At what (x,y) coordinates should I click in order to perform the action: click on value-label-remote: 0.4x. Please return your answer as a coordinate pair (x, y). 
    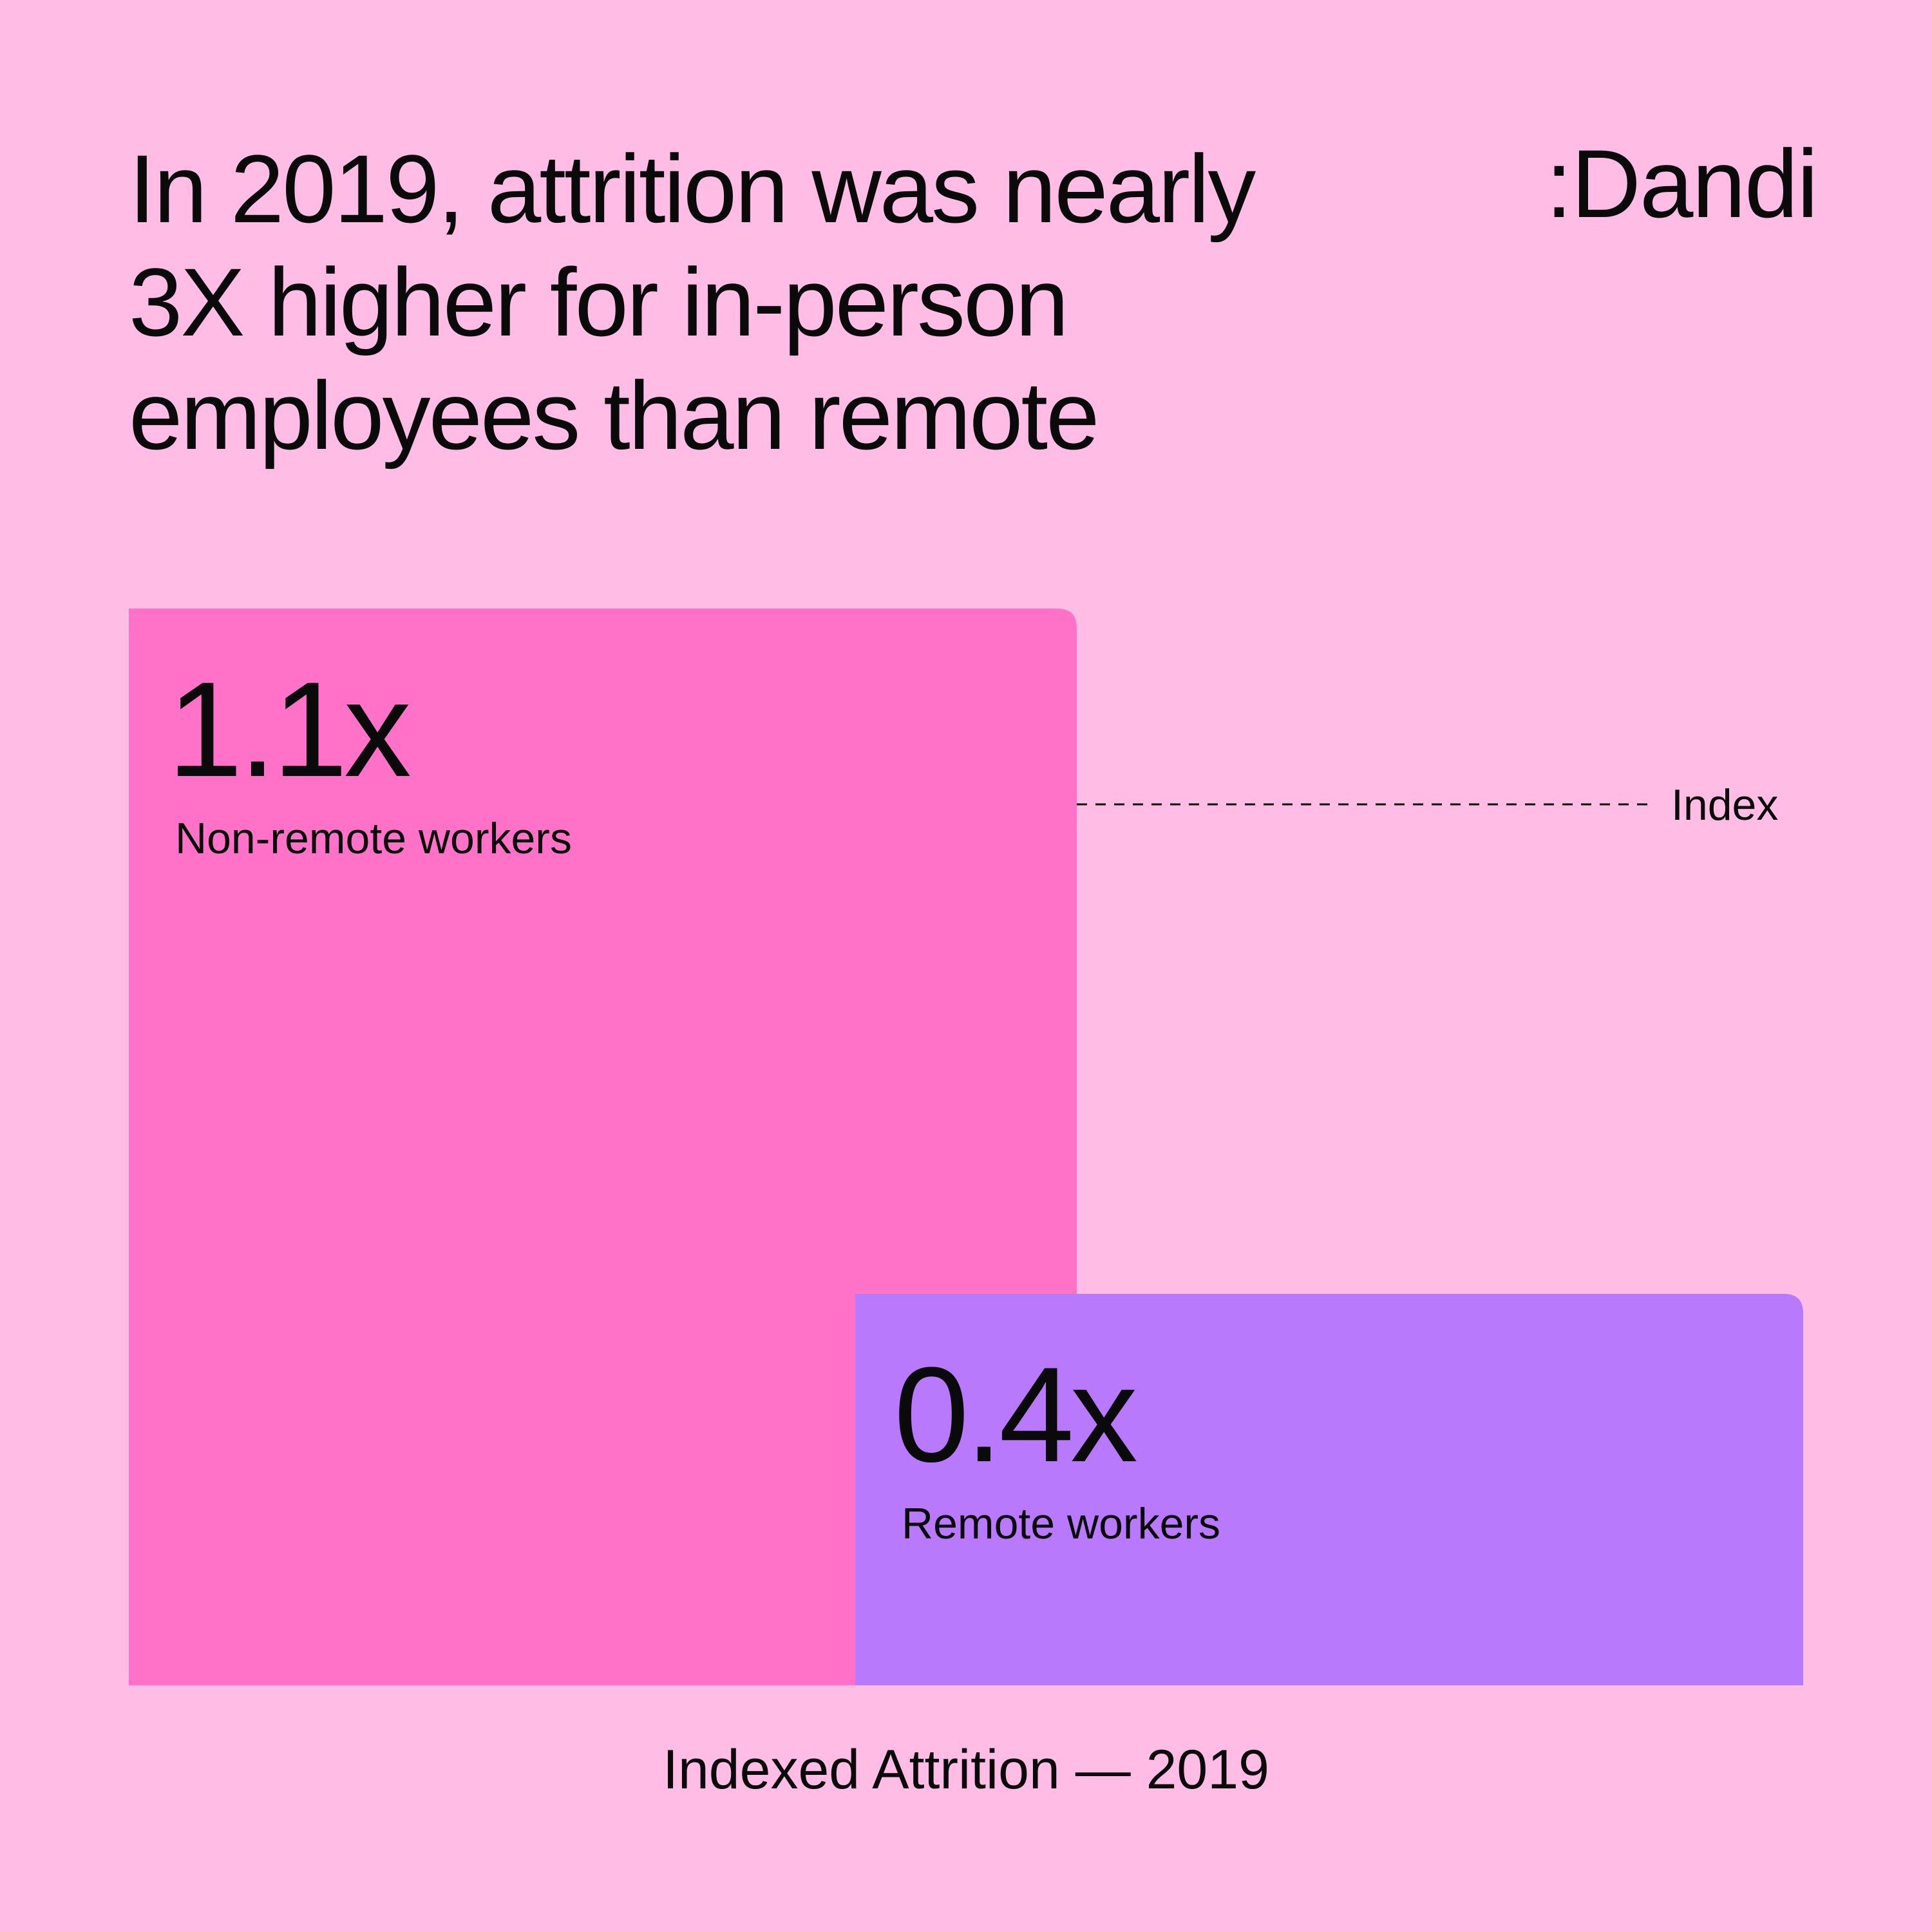
    Looking at the image, I should click on (1015, 1415).